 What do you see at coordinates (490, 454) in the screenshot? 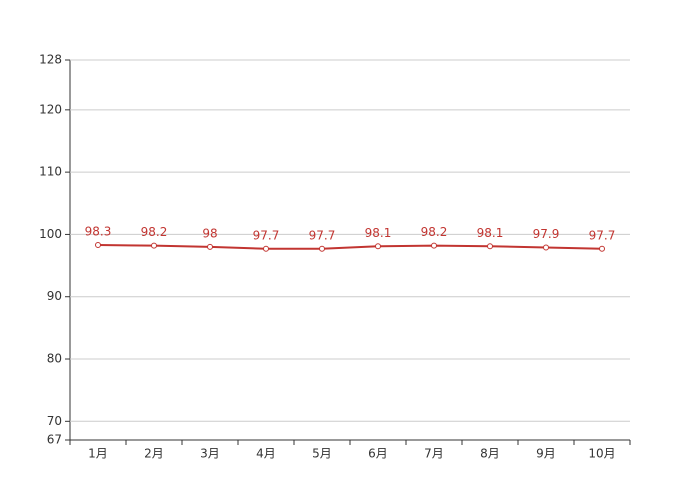
I see `x-tick-label: 8月` at bounding box center [490, 454].